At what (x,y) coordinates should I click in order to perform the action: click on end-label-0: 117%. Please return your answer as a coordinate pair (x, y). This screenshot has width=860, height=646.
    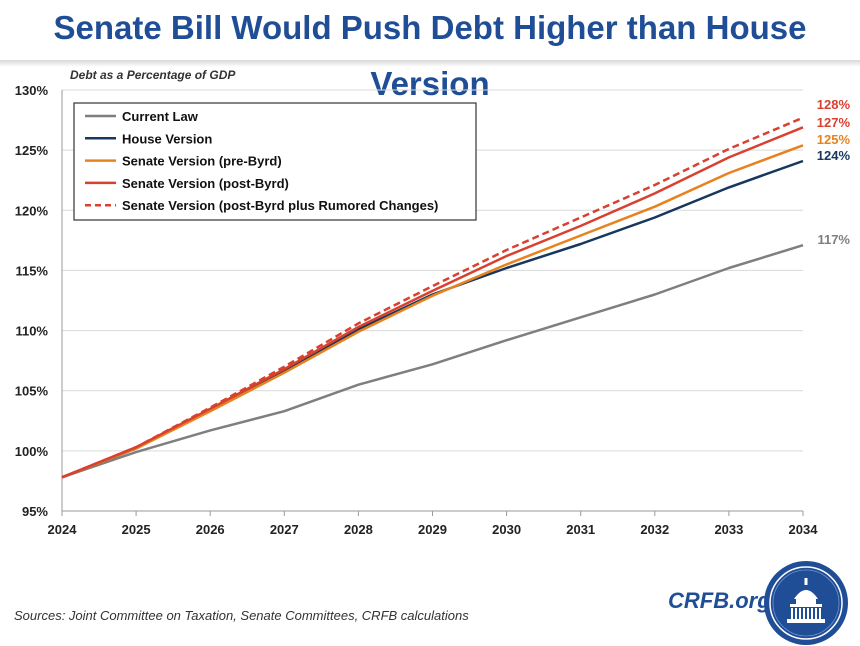
    Looking at the image, I should click on (833, 239).